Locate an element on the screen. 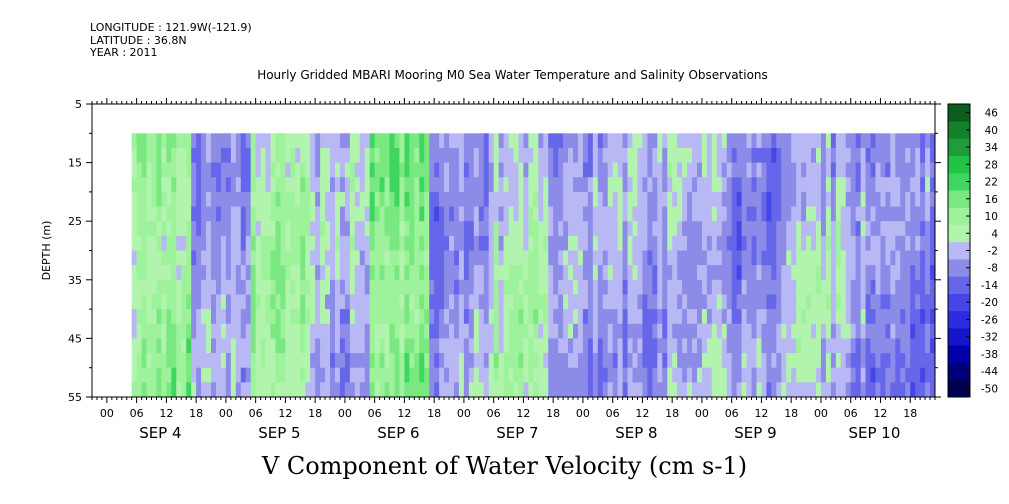 The height and width of the screenshot is (504, 1009). colorbar-label: -38 is located at coordinates (989, 355).